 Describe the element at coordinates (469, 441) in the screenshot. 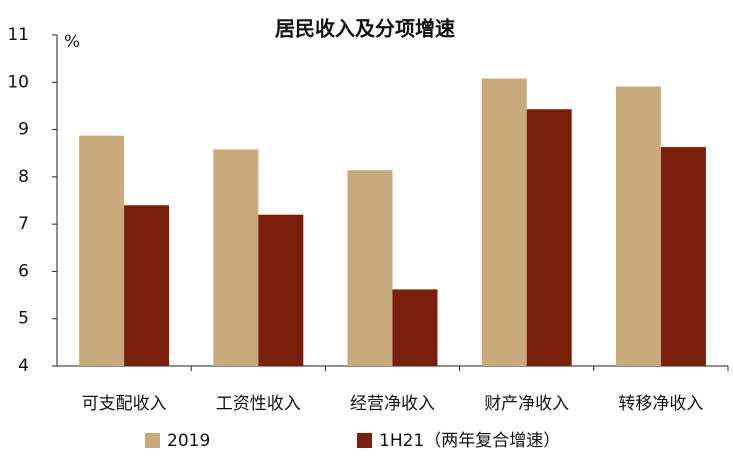

I see `legend-label: 1H21（两年复合增速）` at that location.